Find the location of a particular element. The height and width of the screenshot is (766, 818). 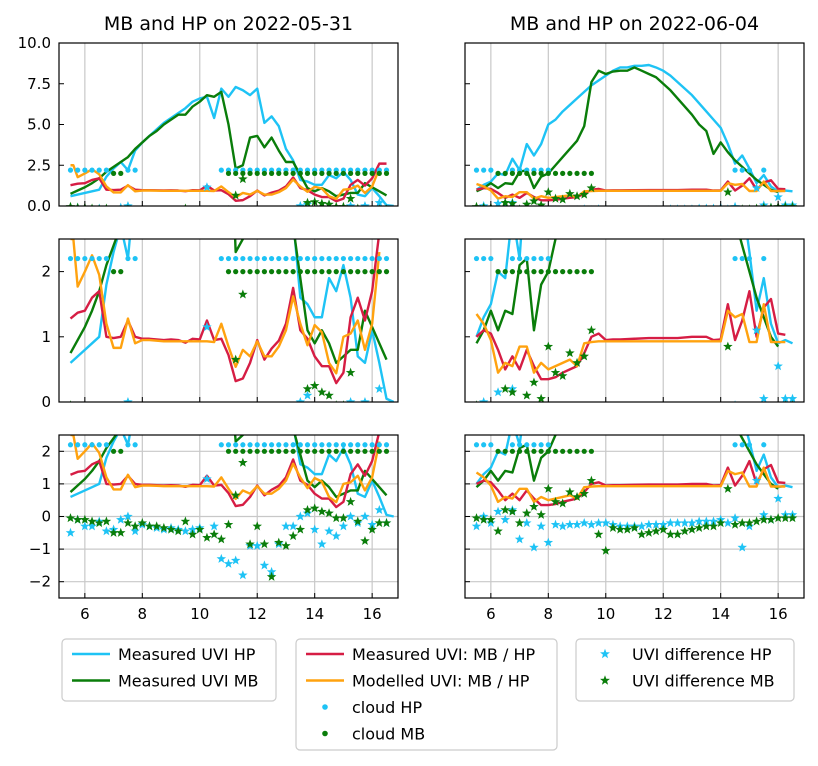

legend-swatch-diff_mb is located at coordinates (605, 680).